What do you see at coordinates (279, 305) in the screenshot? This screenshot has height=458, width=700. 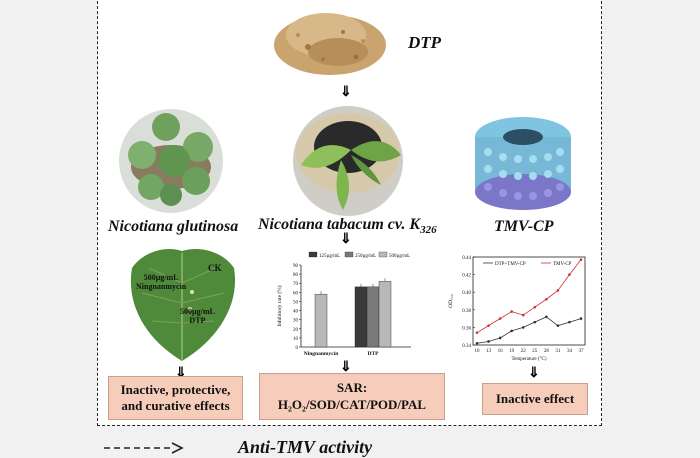 I see `y-axis-label: Inhibitory rate (%)` at bounding box center [279, 305].